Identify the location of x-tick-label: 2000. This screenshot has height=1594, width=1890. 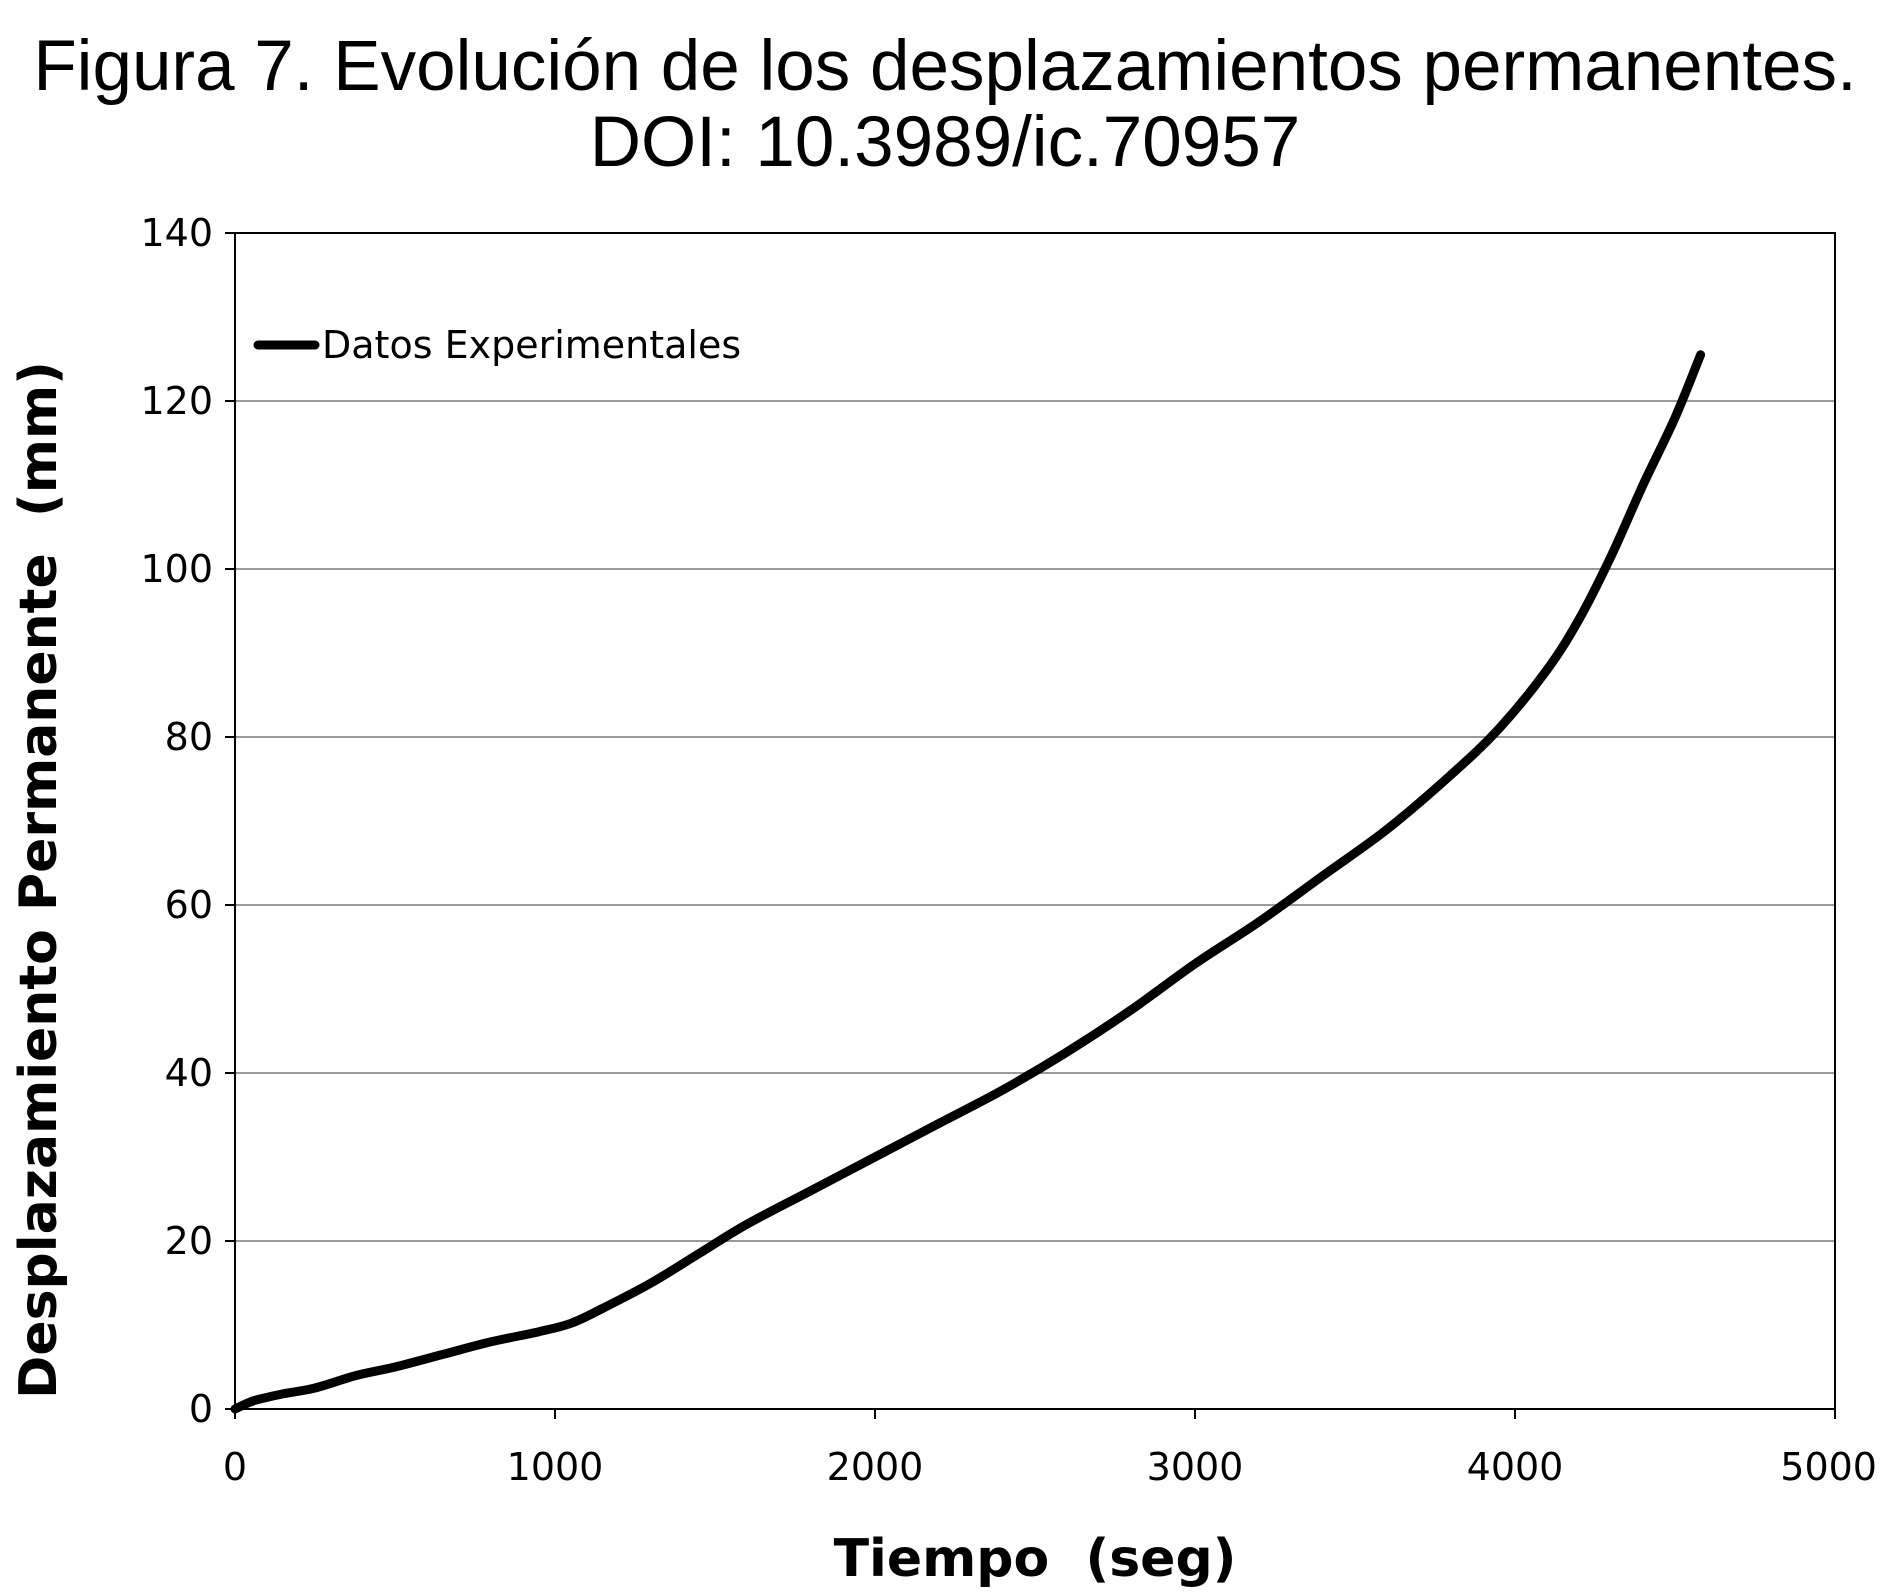
(875, 1467).